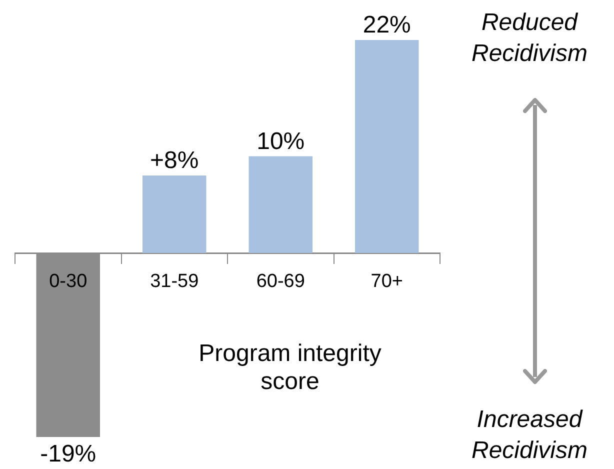 This screenshot has height=469, width=614. I want to click on data-label: -19%, so click(68, 454).